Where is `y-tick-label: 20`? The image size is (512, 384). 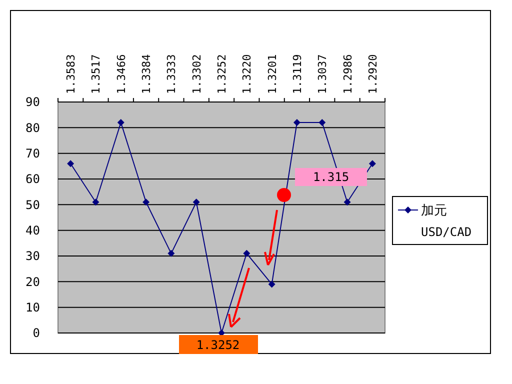
y-tick-label: 20 is located at coordinates (33, 281).